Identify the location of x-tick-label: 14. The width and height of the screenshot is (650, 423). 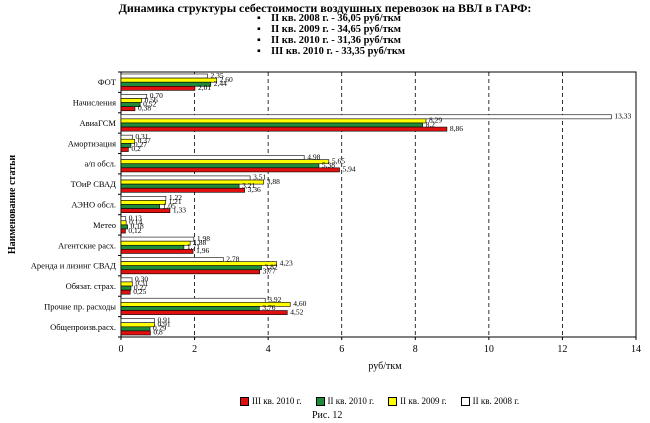
(636, 349).